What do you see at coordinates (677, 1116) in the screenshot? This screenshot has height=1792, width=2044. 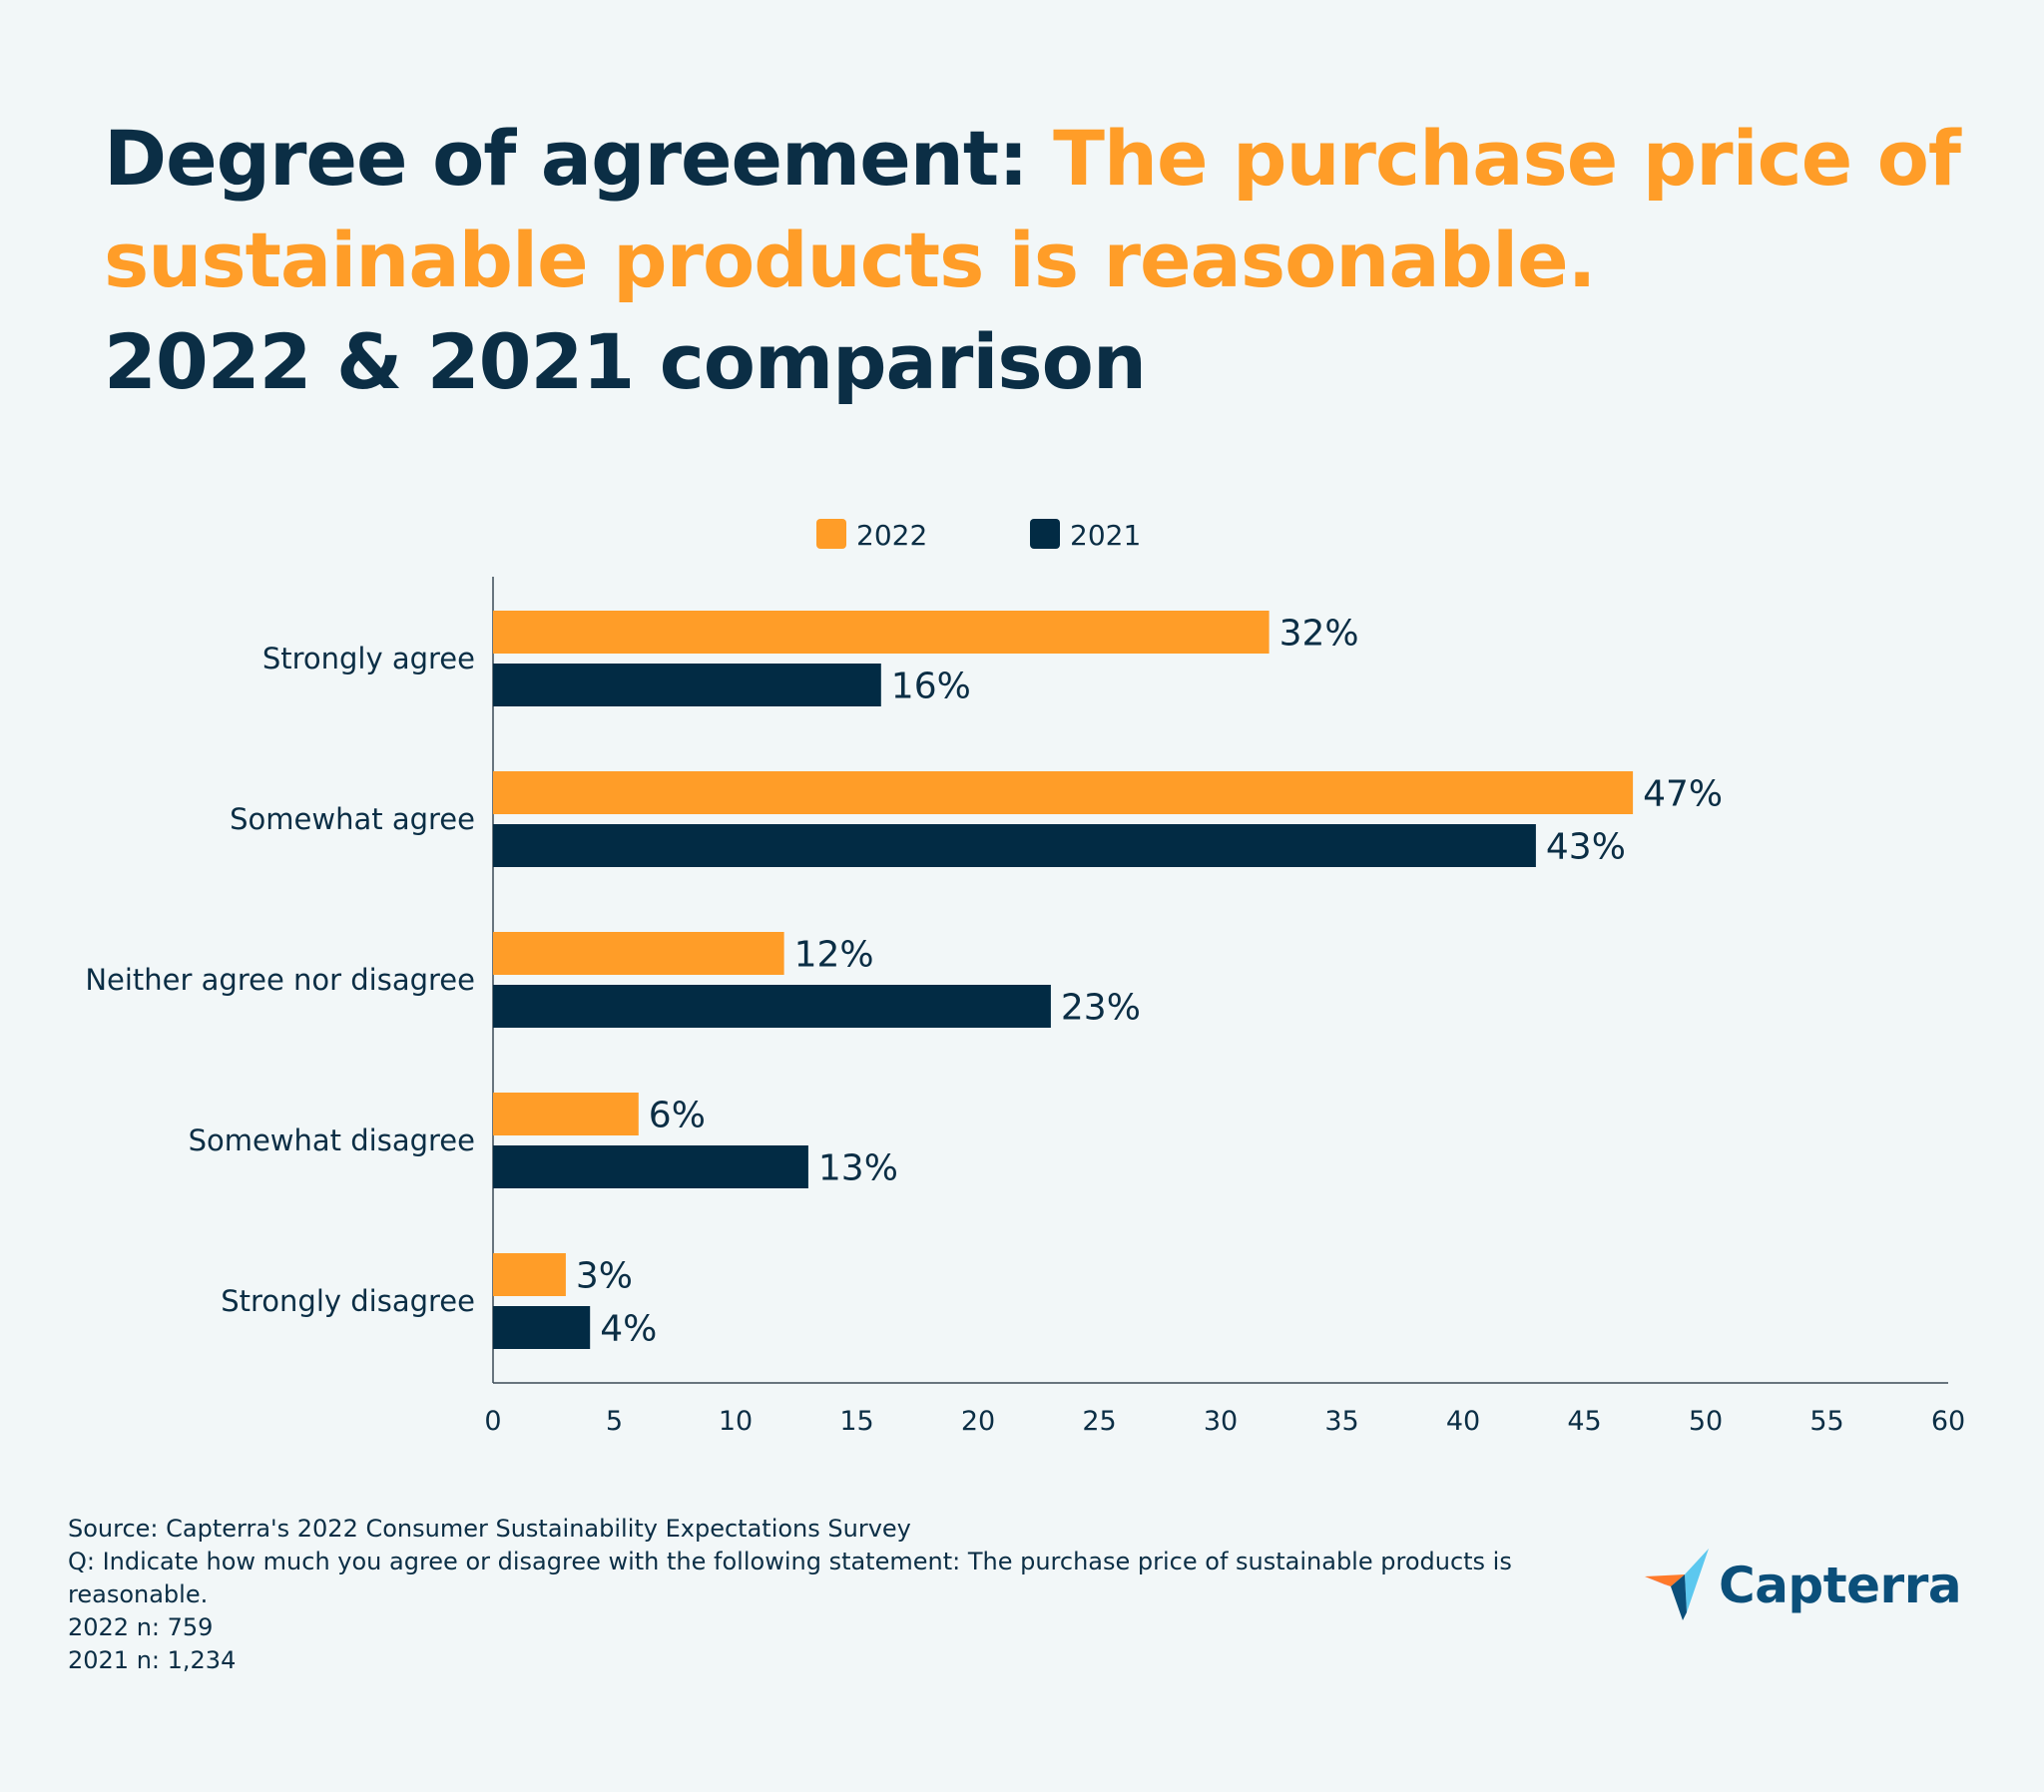 I see `data-label: 6%` at bounding box center [677, 1116].